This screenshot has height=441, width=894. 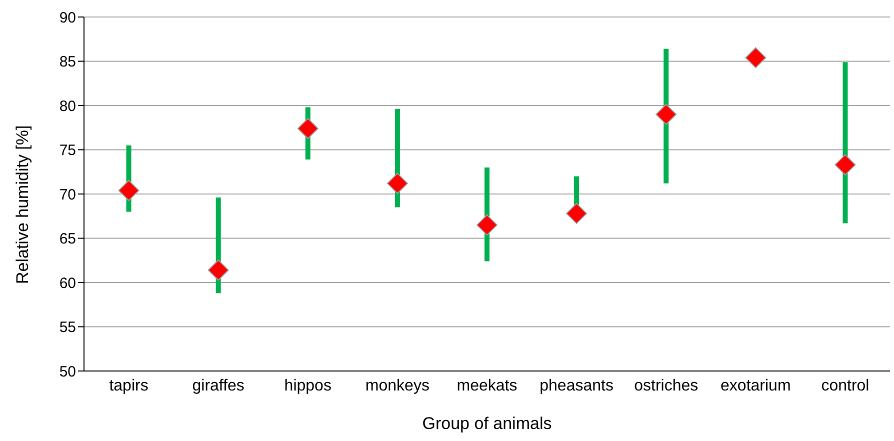 I want to click on x-tick-label: ostriches, so click(x=666, y=385).